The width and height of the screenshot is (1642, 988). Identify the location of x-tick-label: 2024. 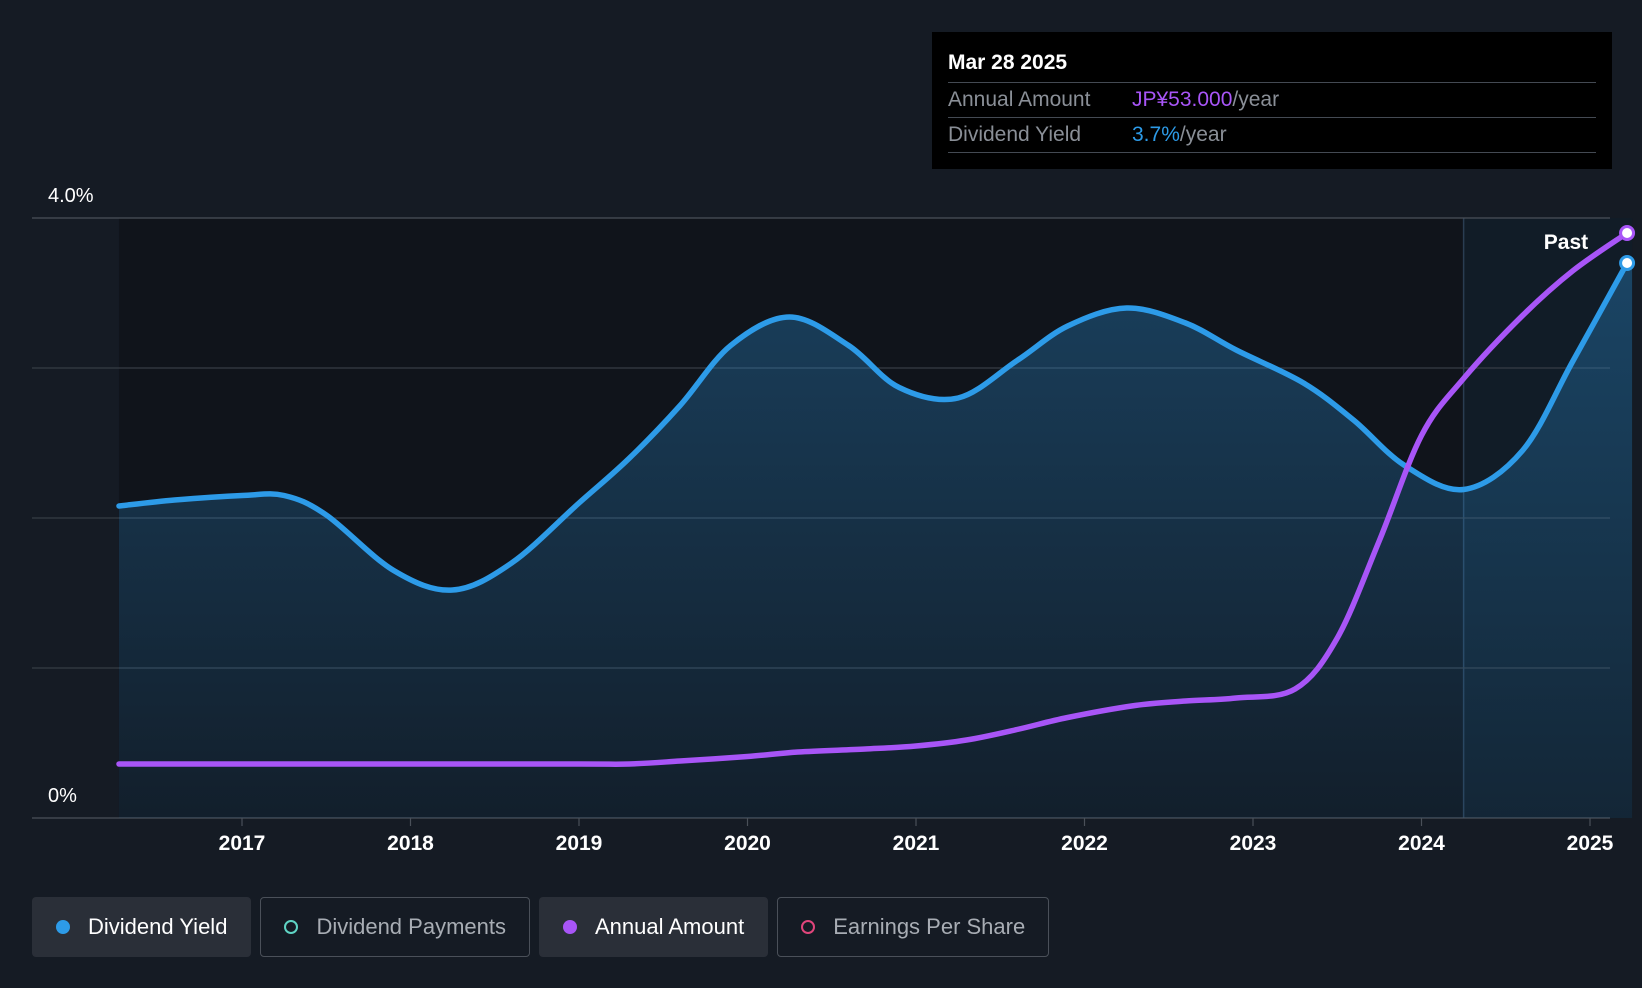
(1421, 843).